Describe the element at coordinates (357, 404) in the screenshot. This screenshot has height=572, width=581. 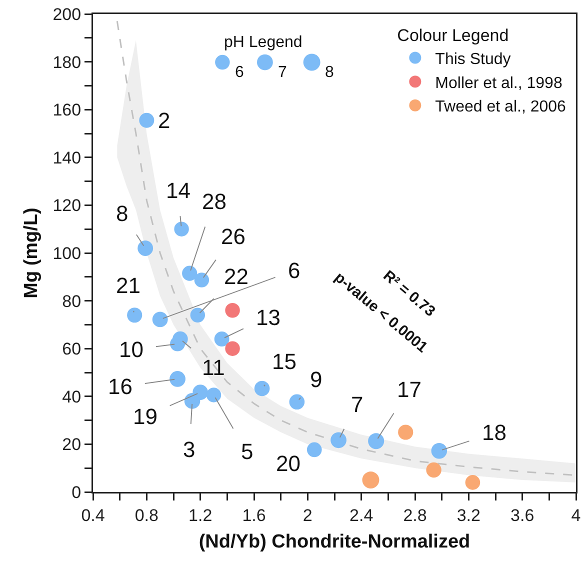
I see `annotation: 7` at that location.